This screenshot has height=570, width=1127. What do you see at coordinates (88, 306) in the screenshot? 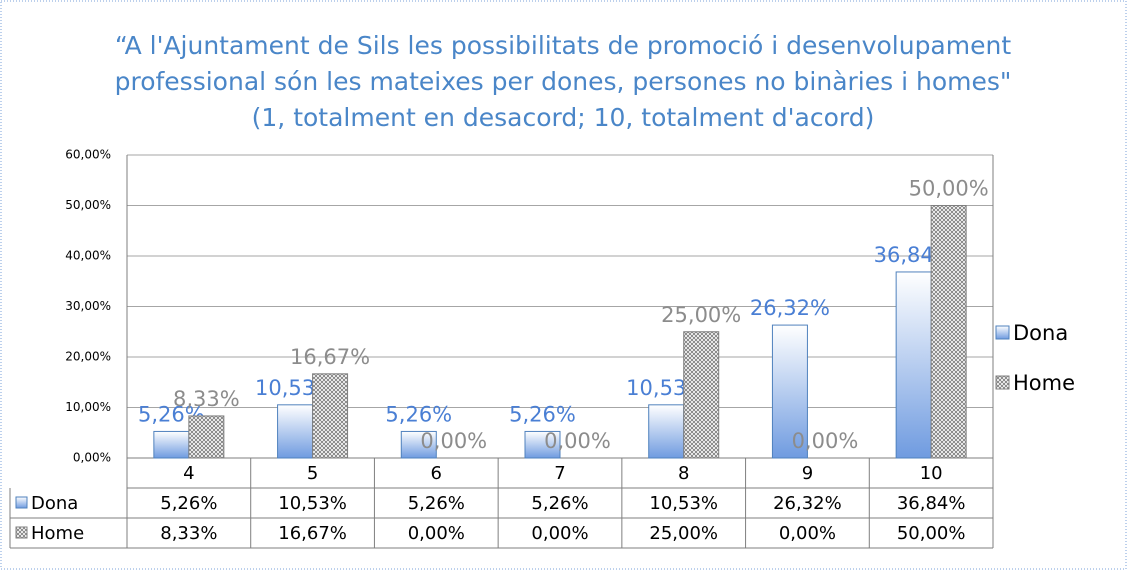
I see `y-tick-label: 30,00%` at bounding box center [88, 306].